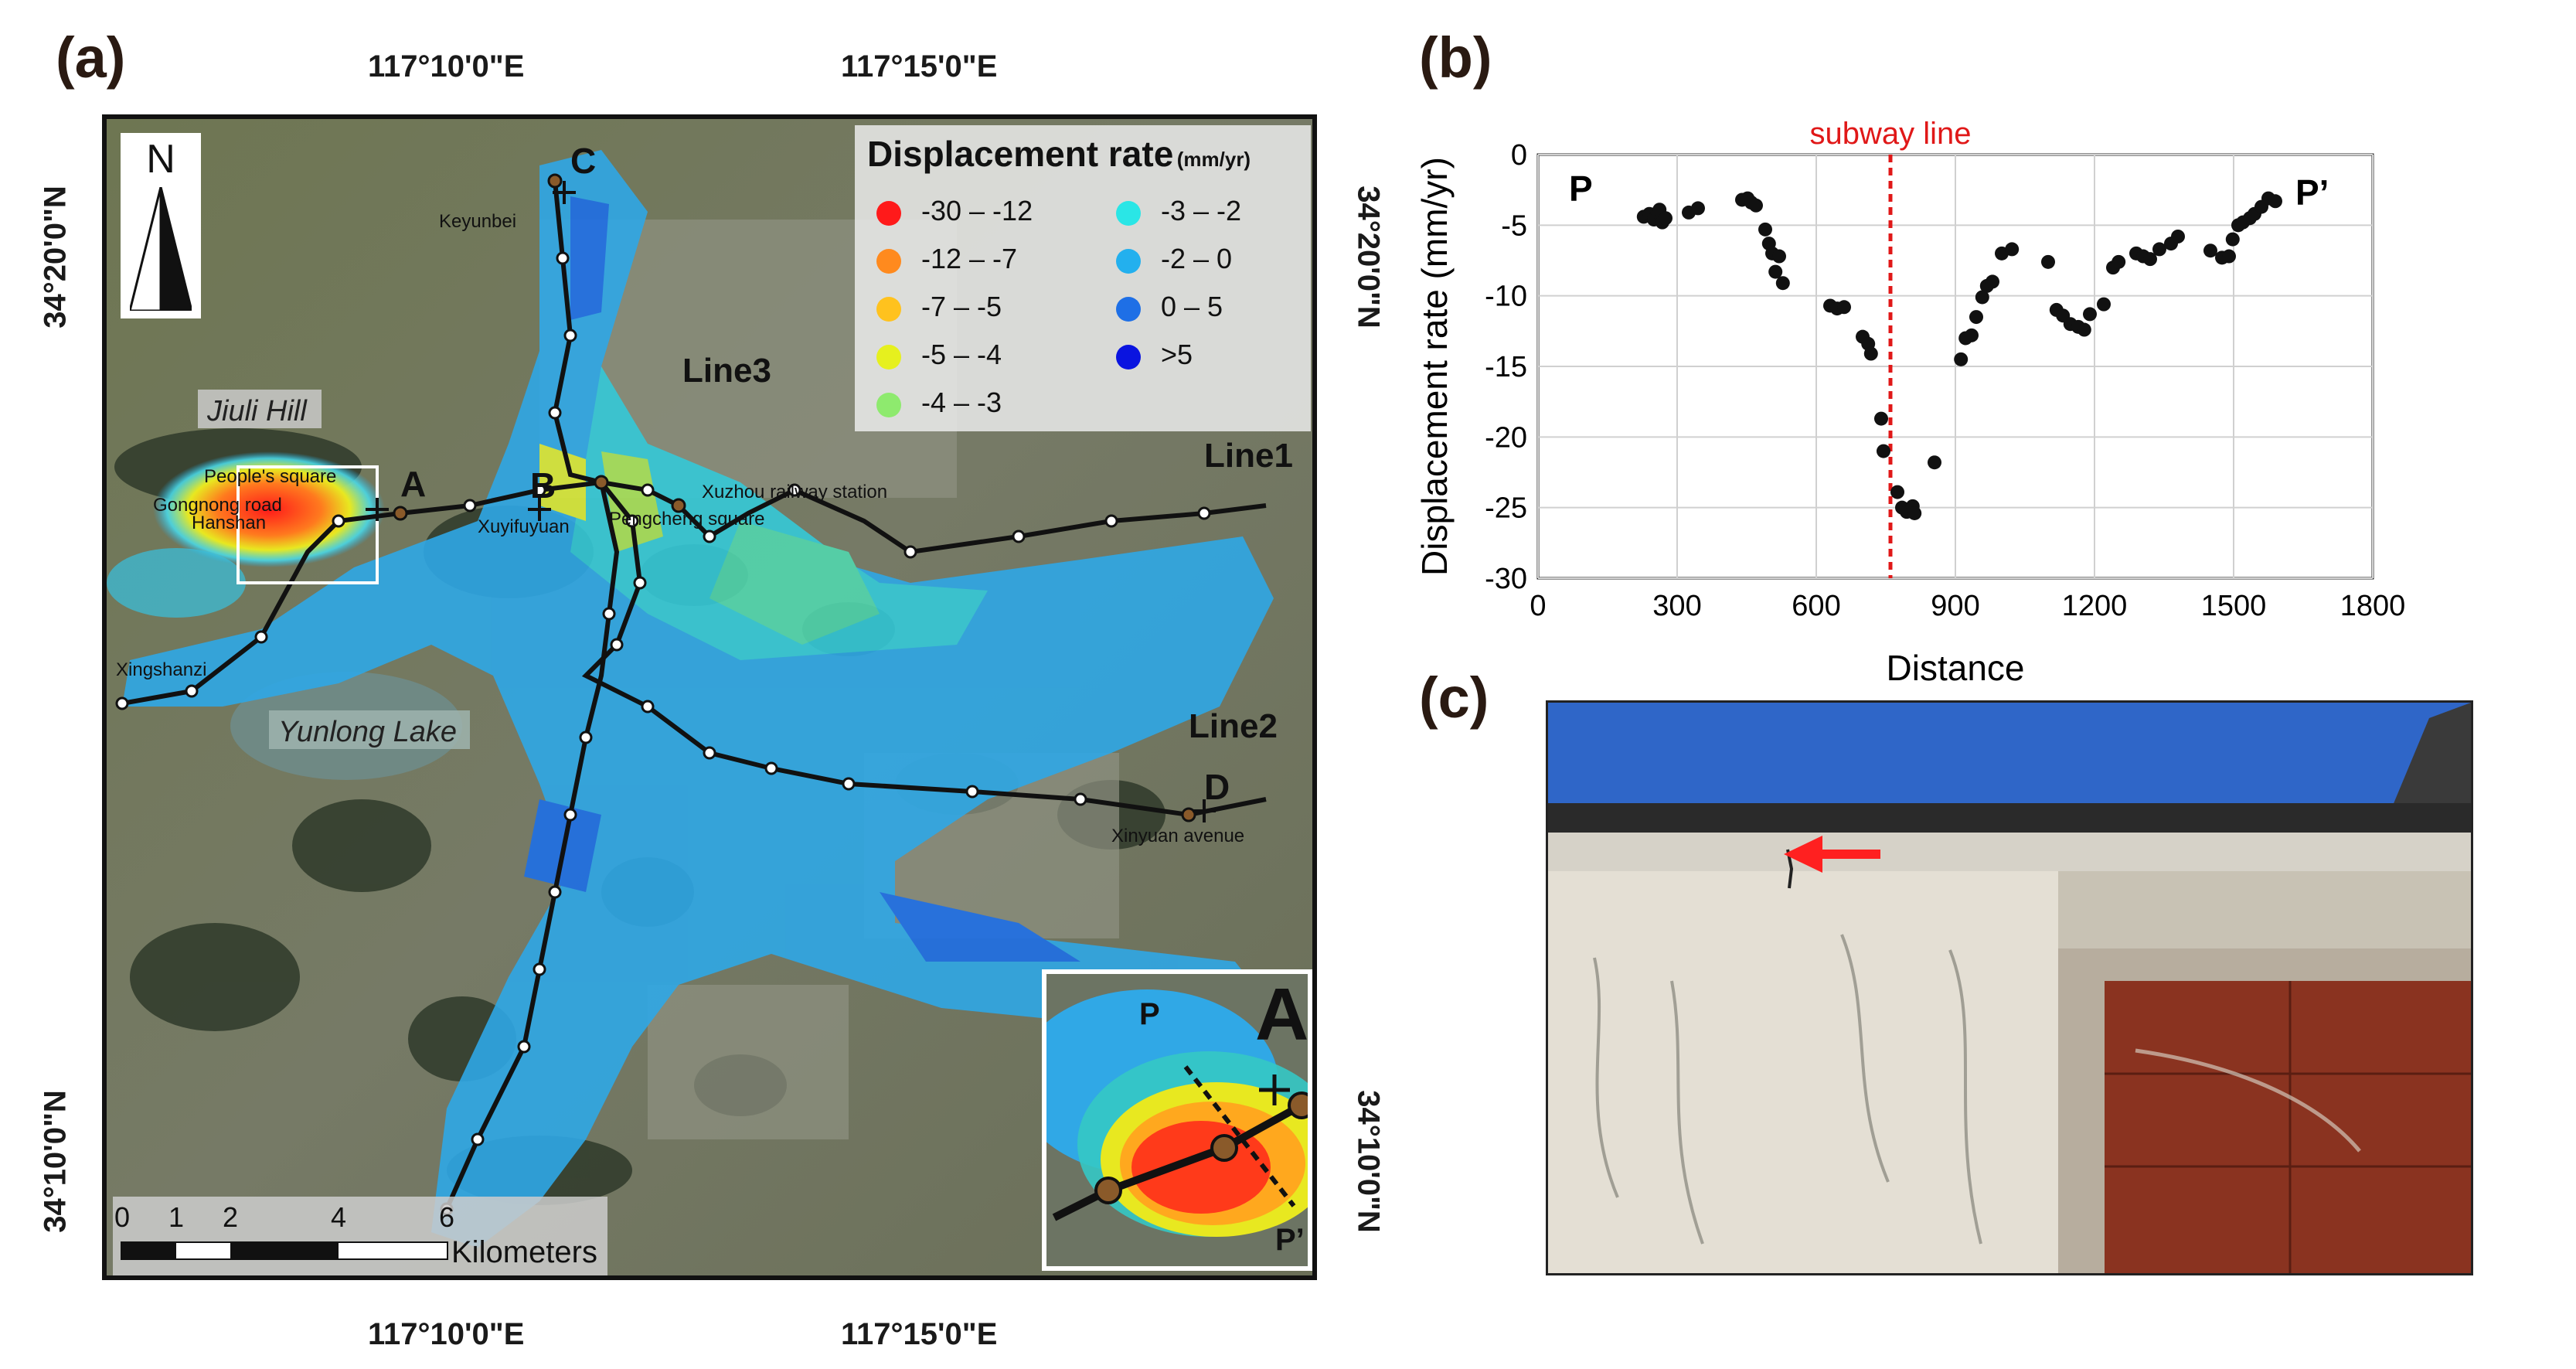  Describe the element at coordinates (919, 1334) in the screenshot. I see `coord-bottom-right: 117°15'0"E` at that location.